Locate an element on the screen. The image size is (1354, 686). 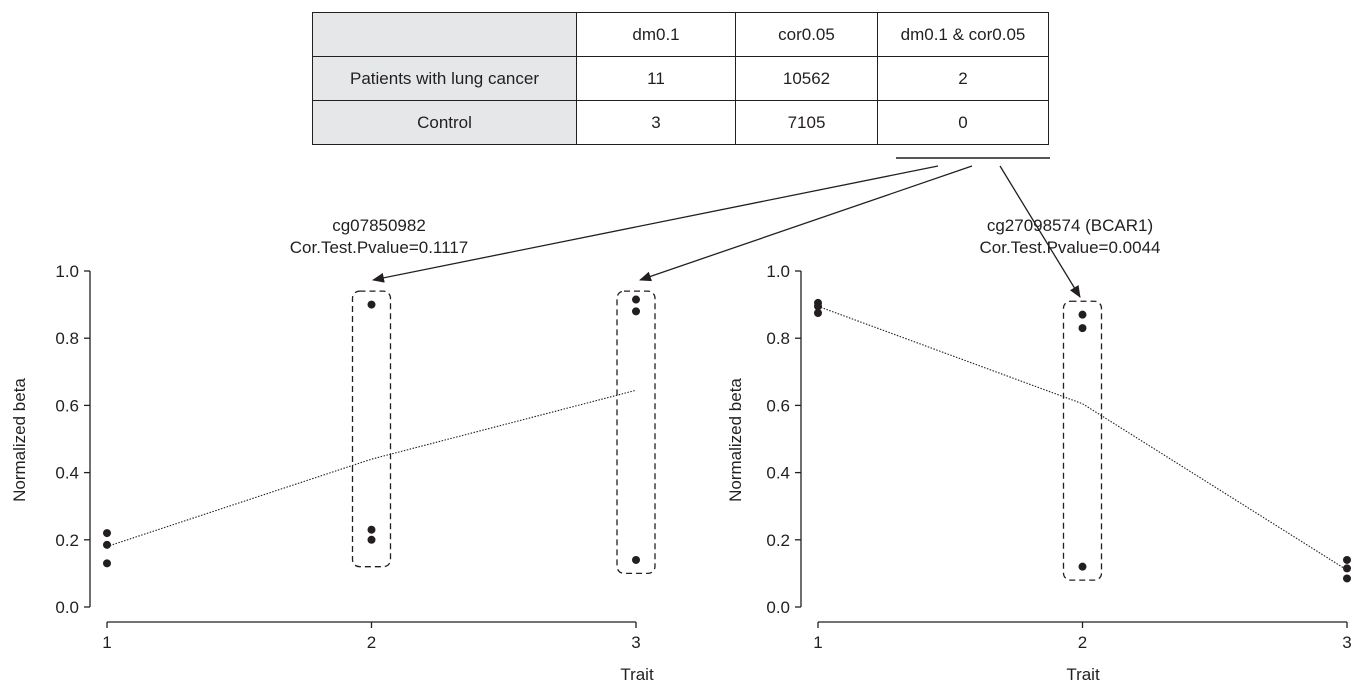
table-cell: 0 is located at coordinates (963, 122).